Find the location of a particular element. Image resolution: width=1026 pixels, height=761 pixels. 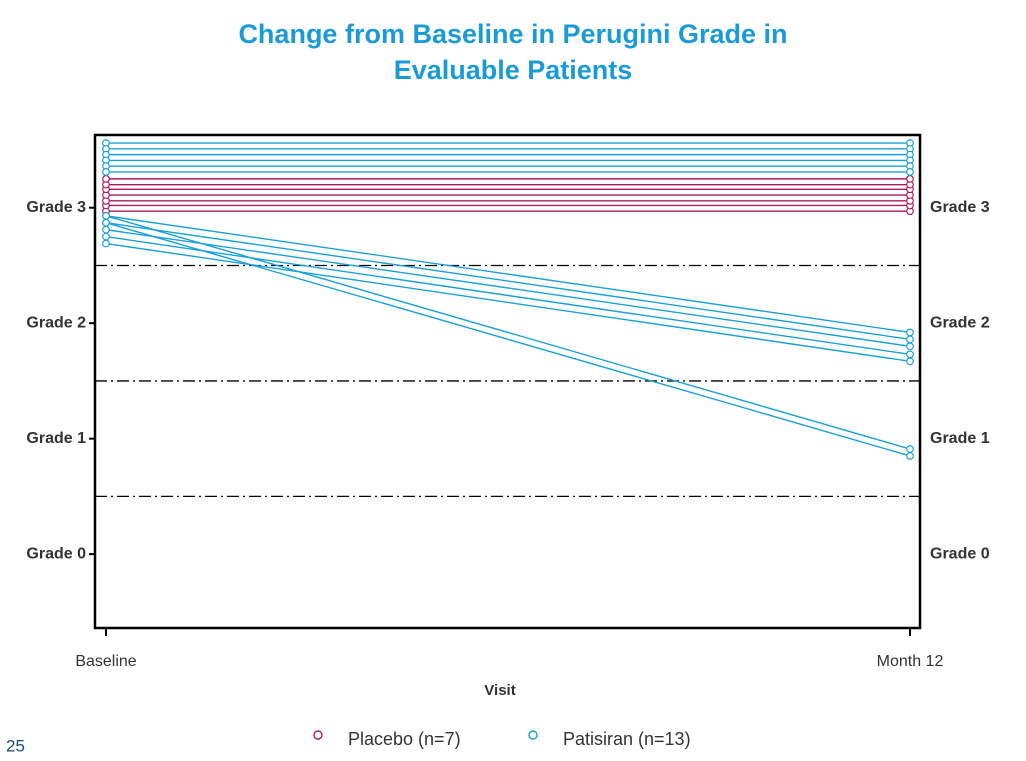

y-tick-label: Grade 3 is located at coordinates (56, 207).